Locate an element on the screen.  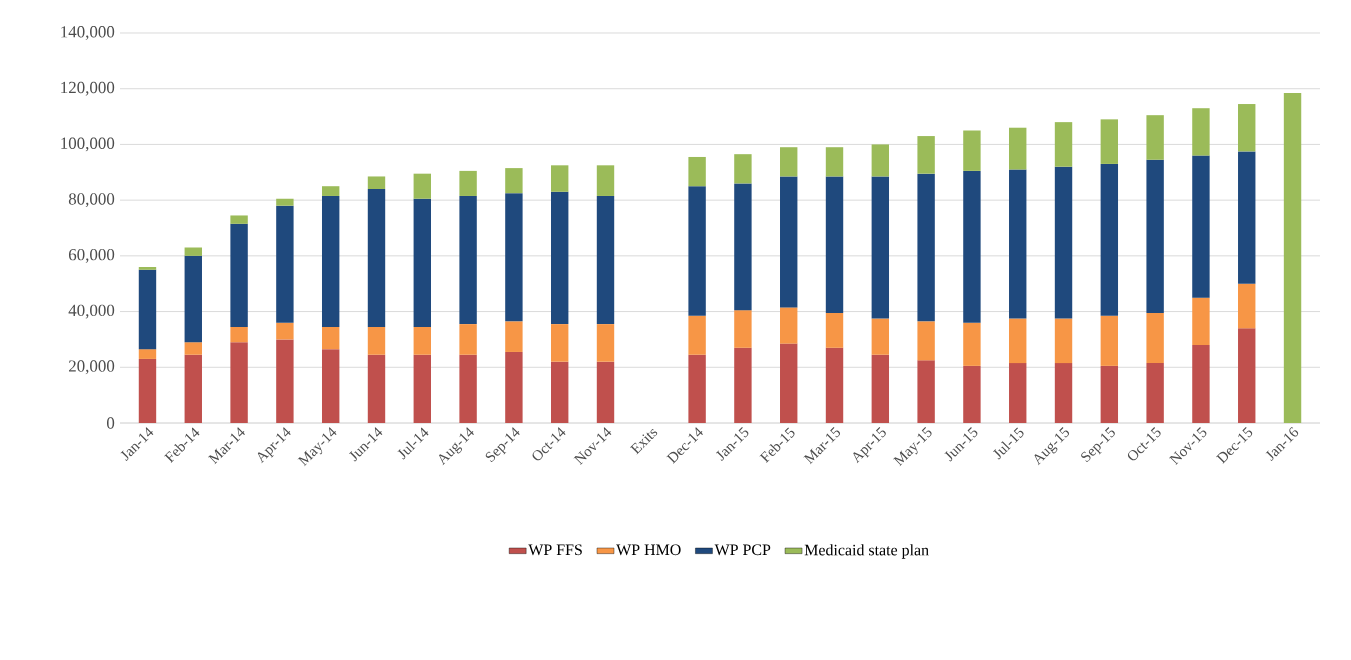
y-tick-label: 60,000 is located at coordinates (91, 255).